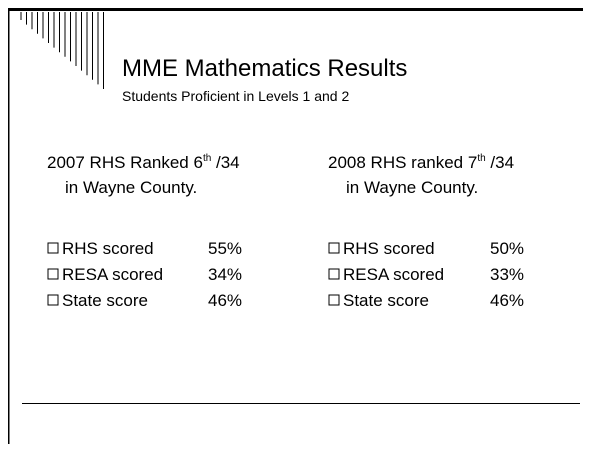 The width and height of the screenshot is (591, 449). I want to click on top-bar, so click(295, 9).